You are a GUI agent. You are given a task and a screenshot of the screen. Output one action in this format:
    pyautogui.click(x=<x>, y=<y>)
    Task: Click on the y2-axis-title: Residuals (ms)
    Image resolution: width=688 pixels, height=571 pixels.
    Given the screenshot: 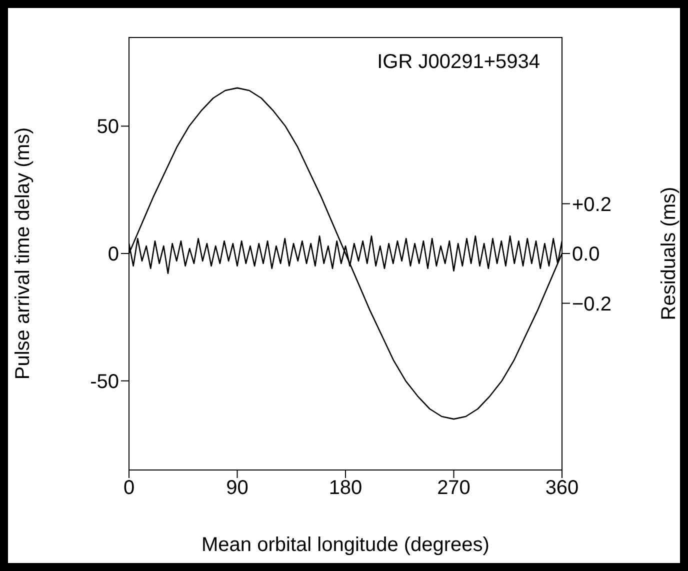 What is the action you would take?
    pyautogui.click(x=669, y=253)
    